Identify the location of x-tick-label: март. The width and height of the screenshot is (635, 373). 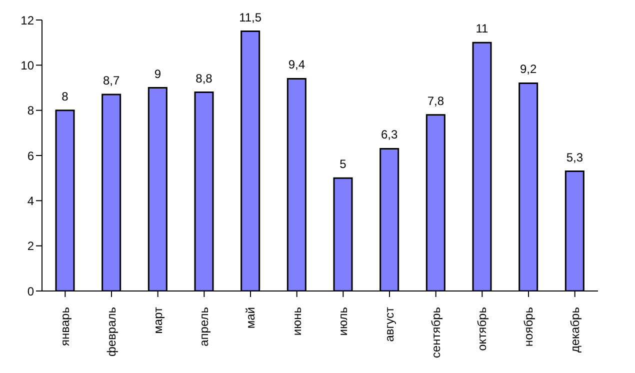
(157, 320).